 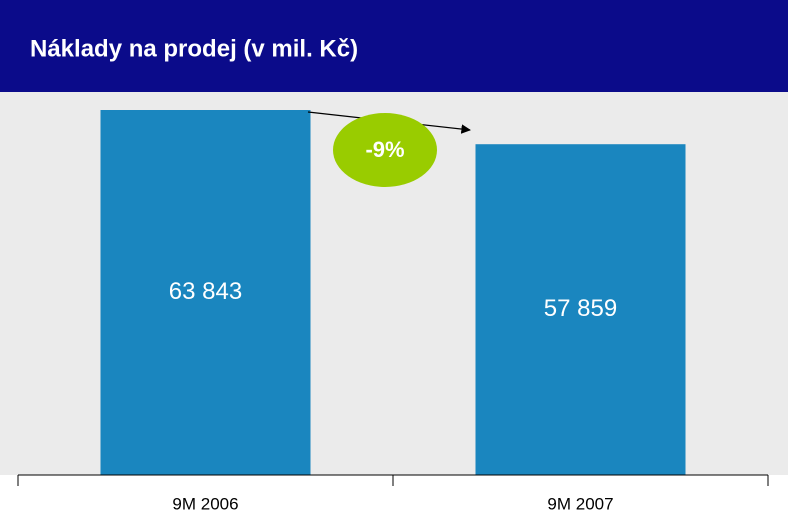 I want to click on change-badge, so click(x=385, y=150).